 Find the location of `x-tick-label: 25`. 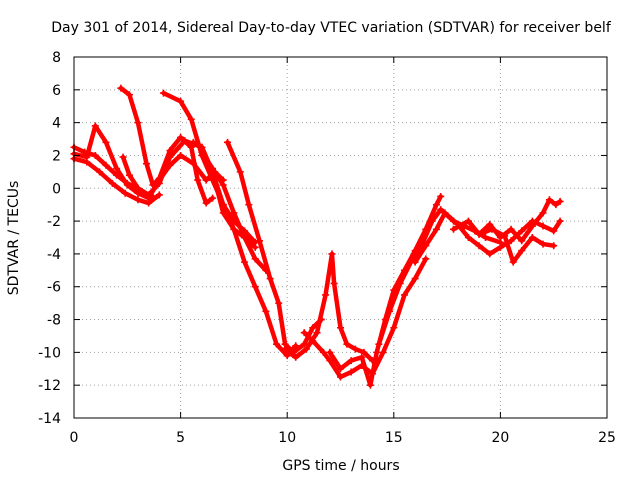

x-tick-label: 25 is located at coordinates (607, 438).